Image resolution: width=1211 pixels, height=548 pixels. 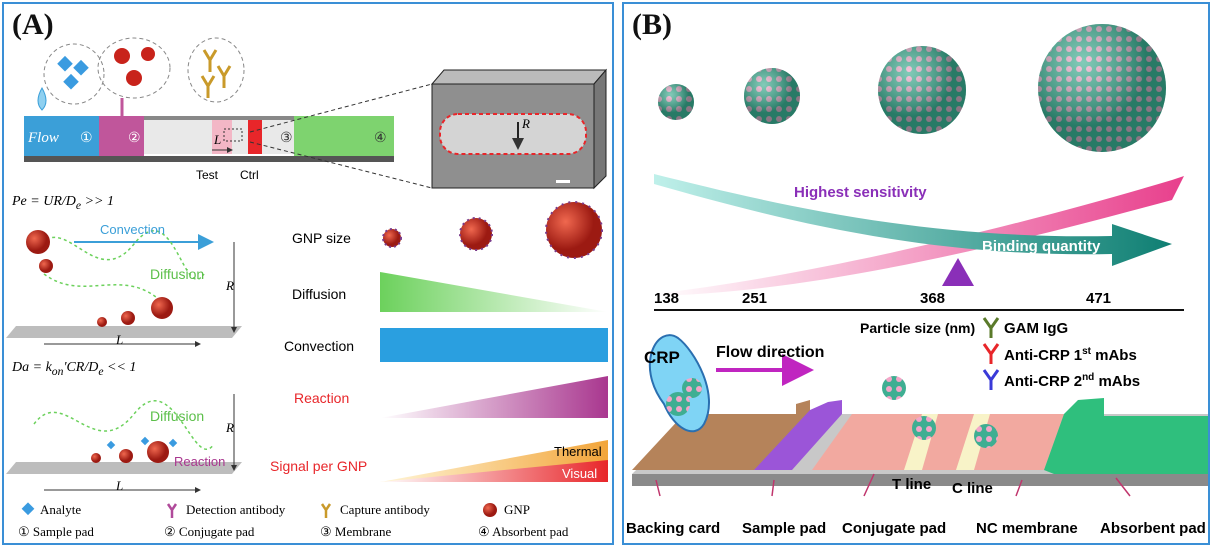 I want to click on t-line-label: T line, so click(x=912, y=484).